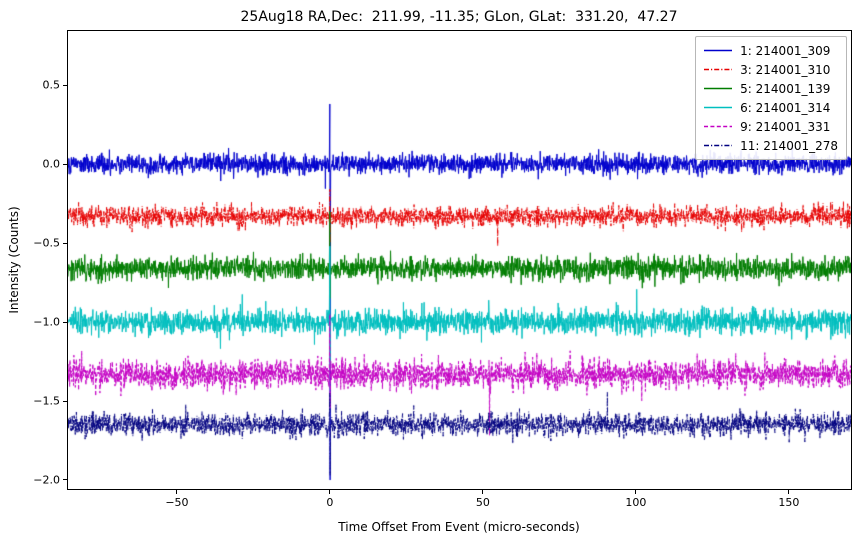  I want to click on legend-entry: 9: 214001_331, so click(770, 126).